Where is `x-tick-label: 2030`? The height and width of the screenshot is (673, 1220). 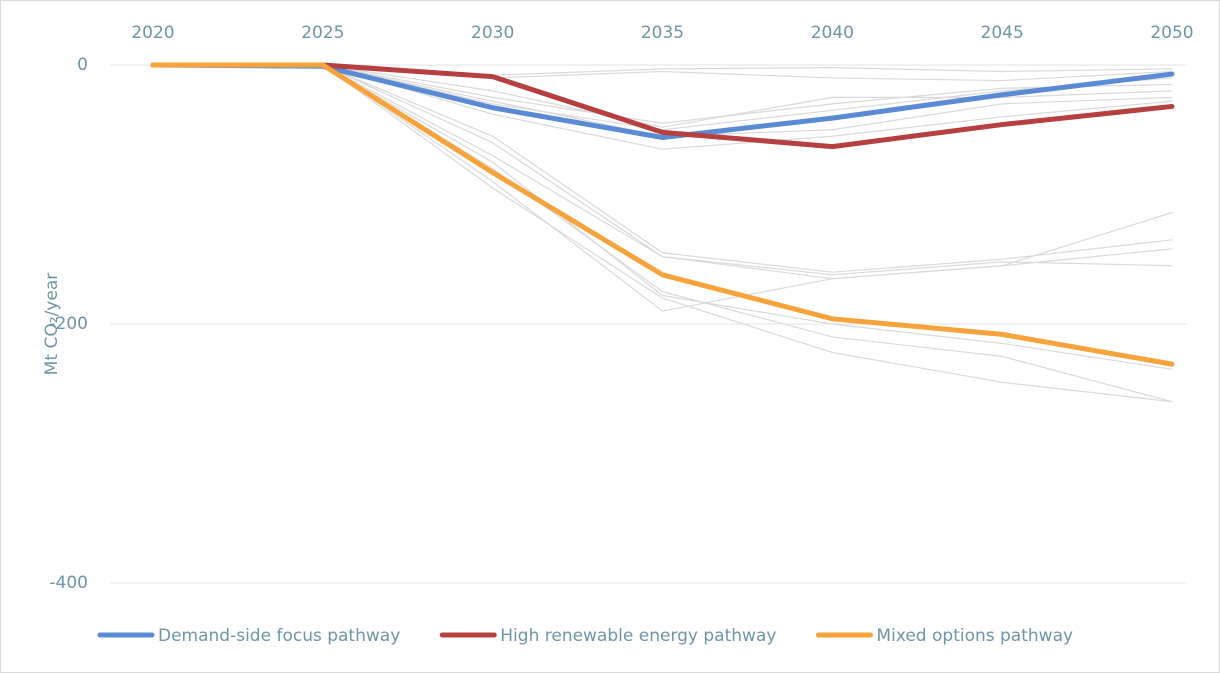
x-tick-label: 2030 is located at coordinates (492, 33).